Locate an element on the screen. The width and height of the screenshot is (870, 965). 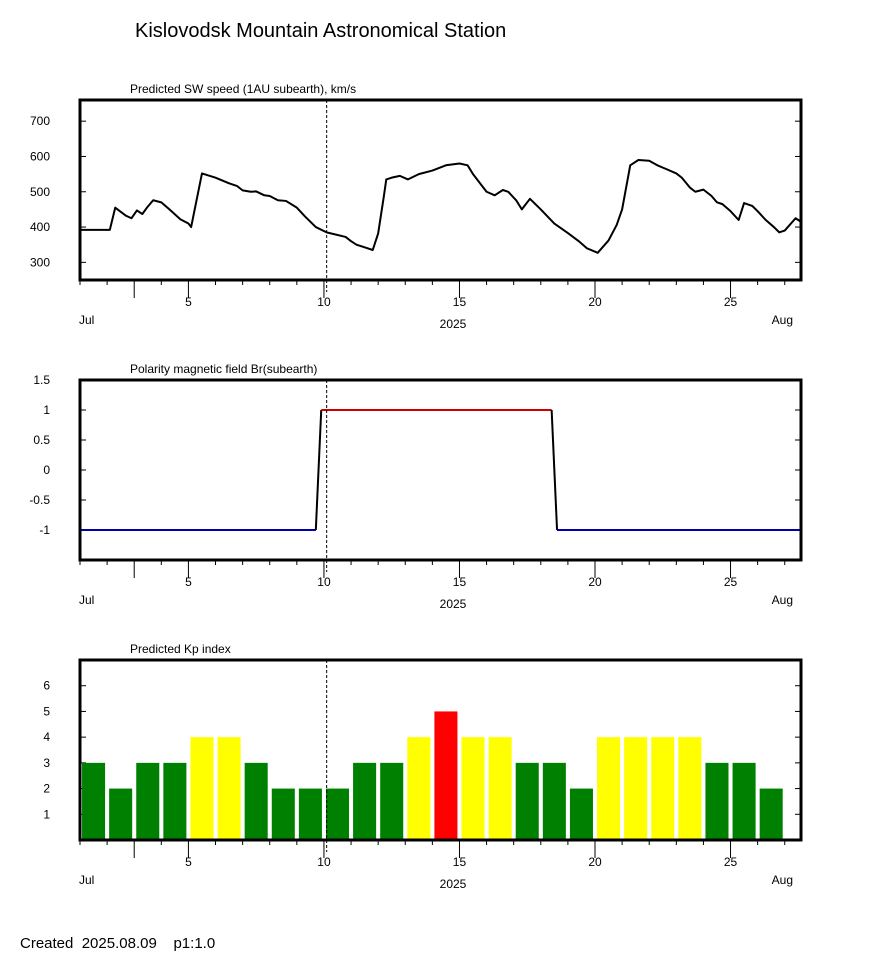
y-tick-label: 0.5 is located at coordinates (41, 440).